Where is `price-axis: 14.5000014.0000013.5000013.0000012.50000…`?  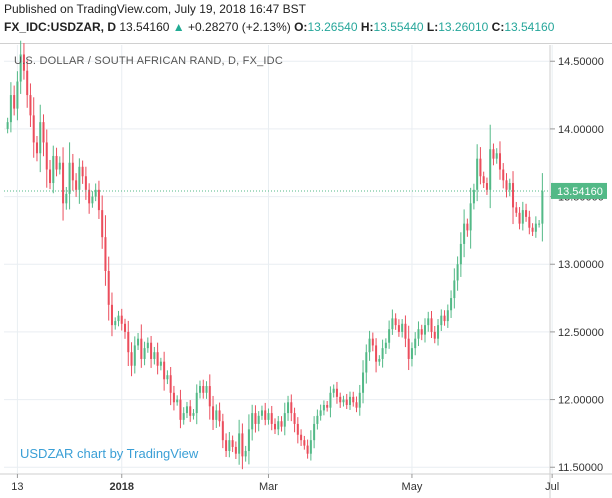 price-axis: 14.5000014.0000013.5000013.0000012.50000… is located at coordinates (578, 265).